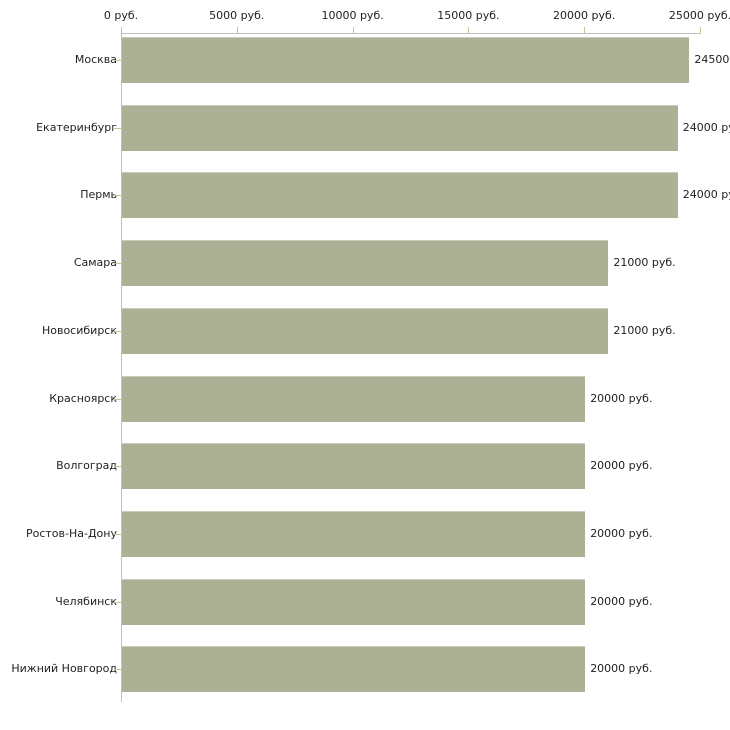  I want to click on x-axis-tick-label: 20000 руб., so click(584, 15).